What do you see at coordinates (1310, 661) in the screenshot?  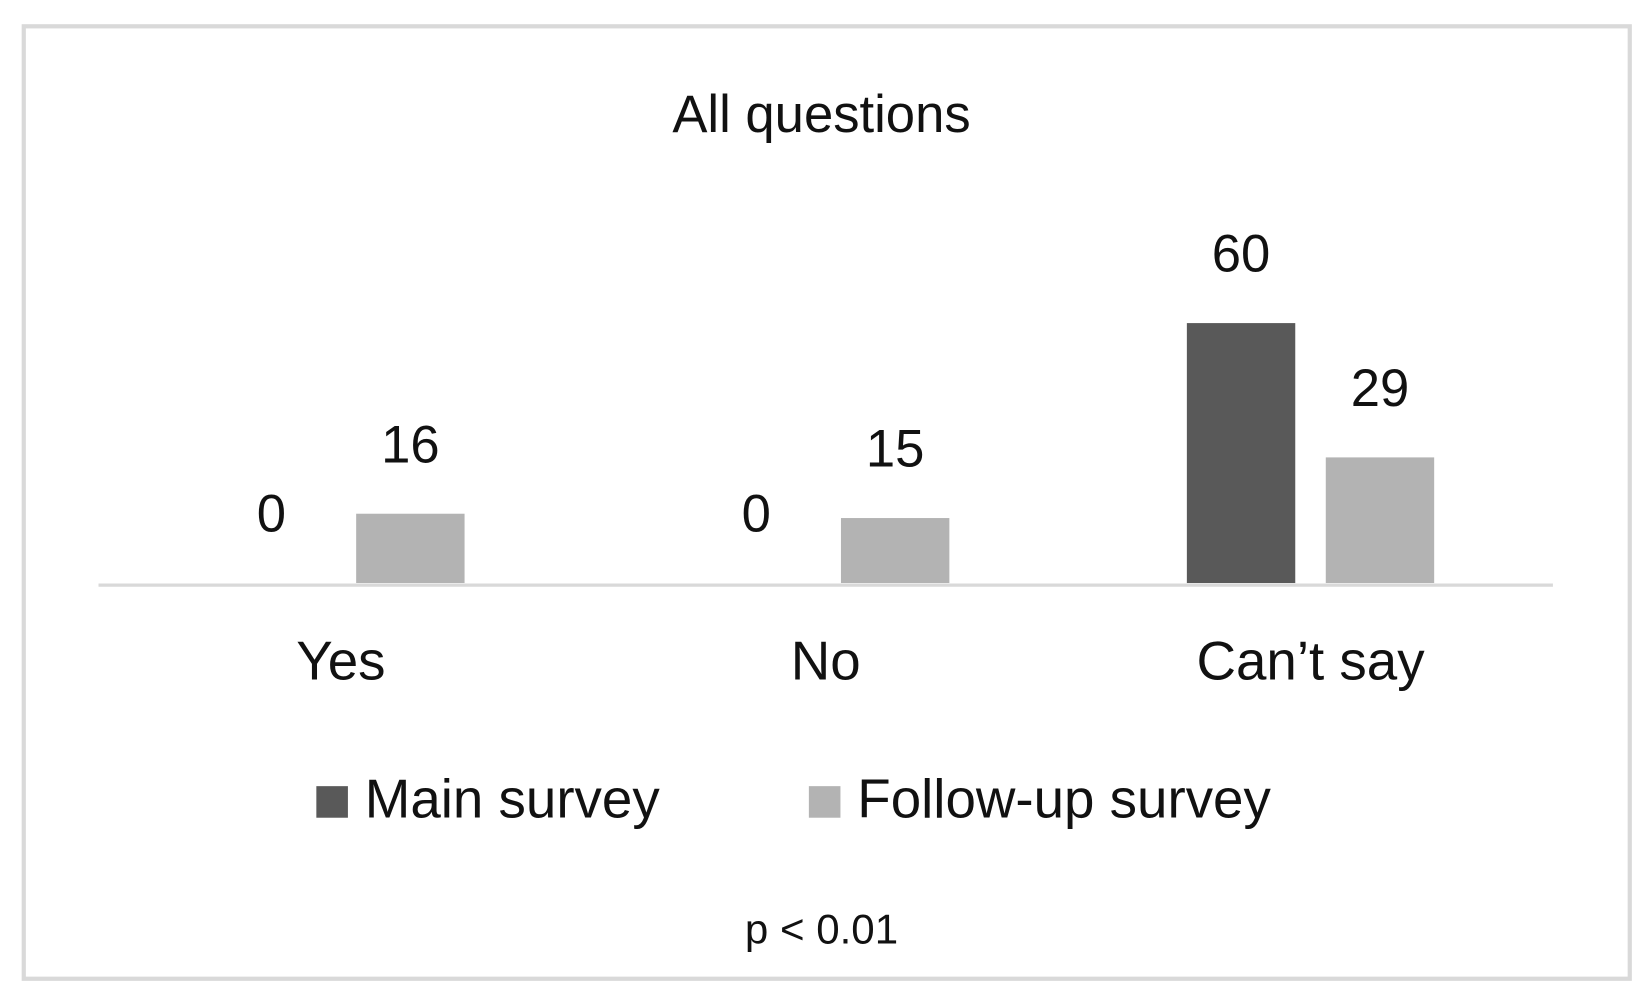 I see `x-tick-label: Can’t say` at bounding box center [1310, 661].